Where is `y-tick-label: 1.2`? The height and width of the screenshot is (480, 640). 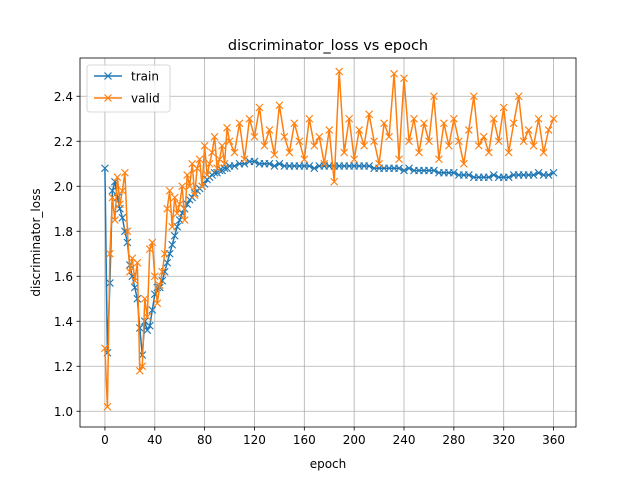 y-tick-label: 1.2 is located at coordinates (63, 367).